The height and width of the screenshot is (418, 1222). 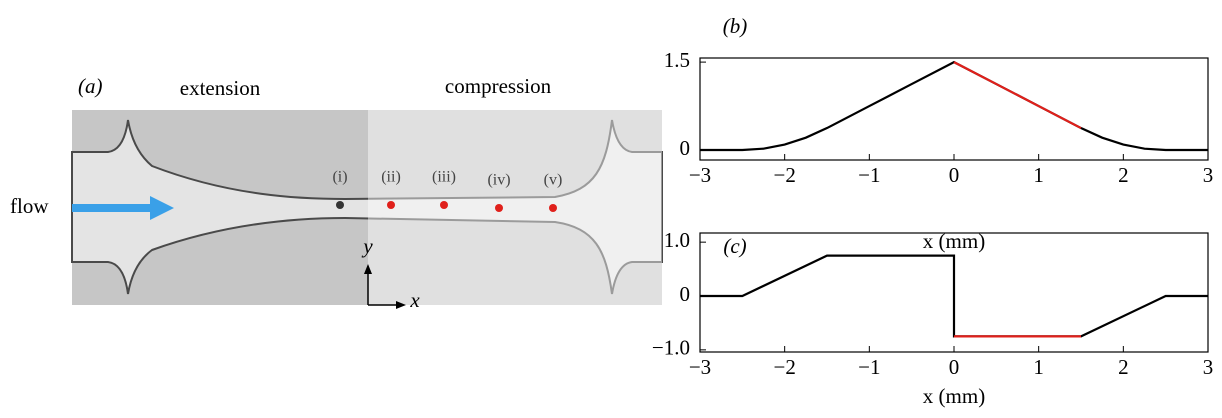 I want to click on flow-label: flow, so click(x=29, y=206).